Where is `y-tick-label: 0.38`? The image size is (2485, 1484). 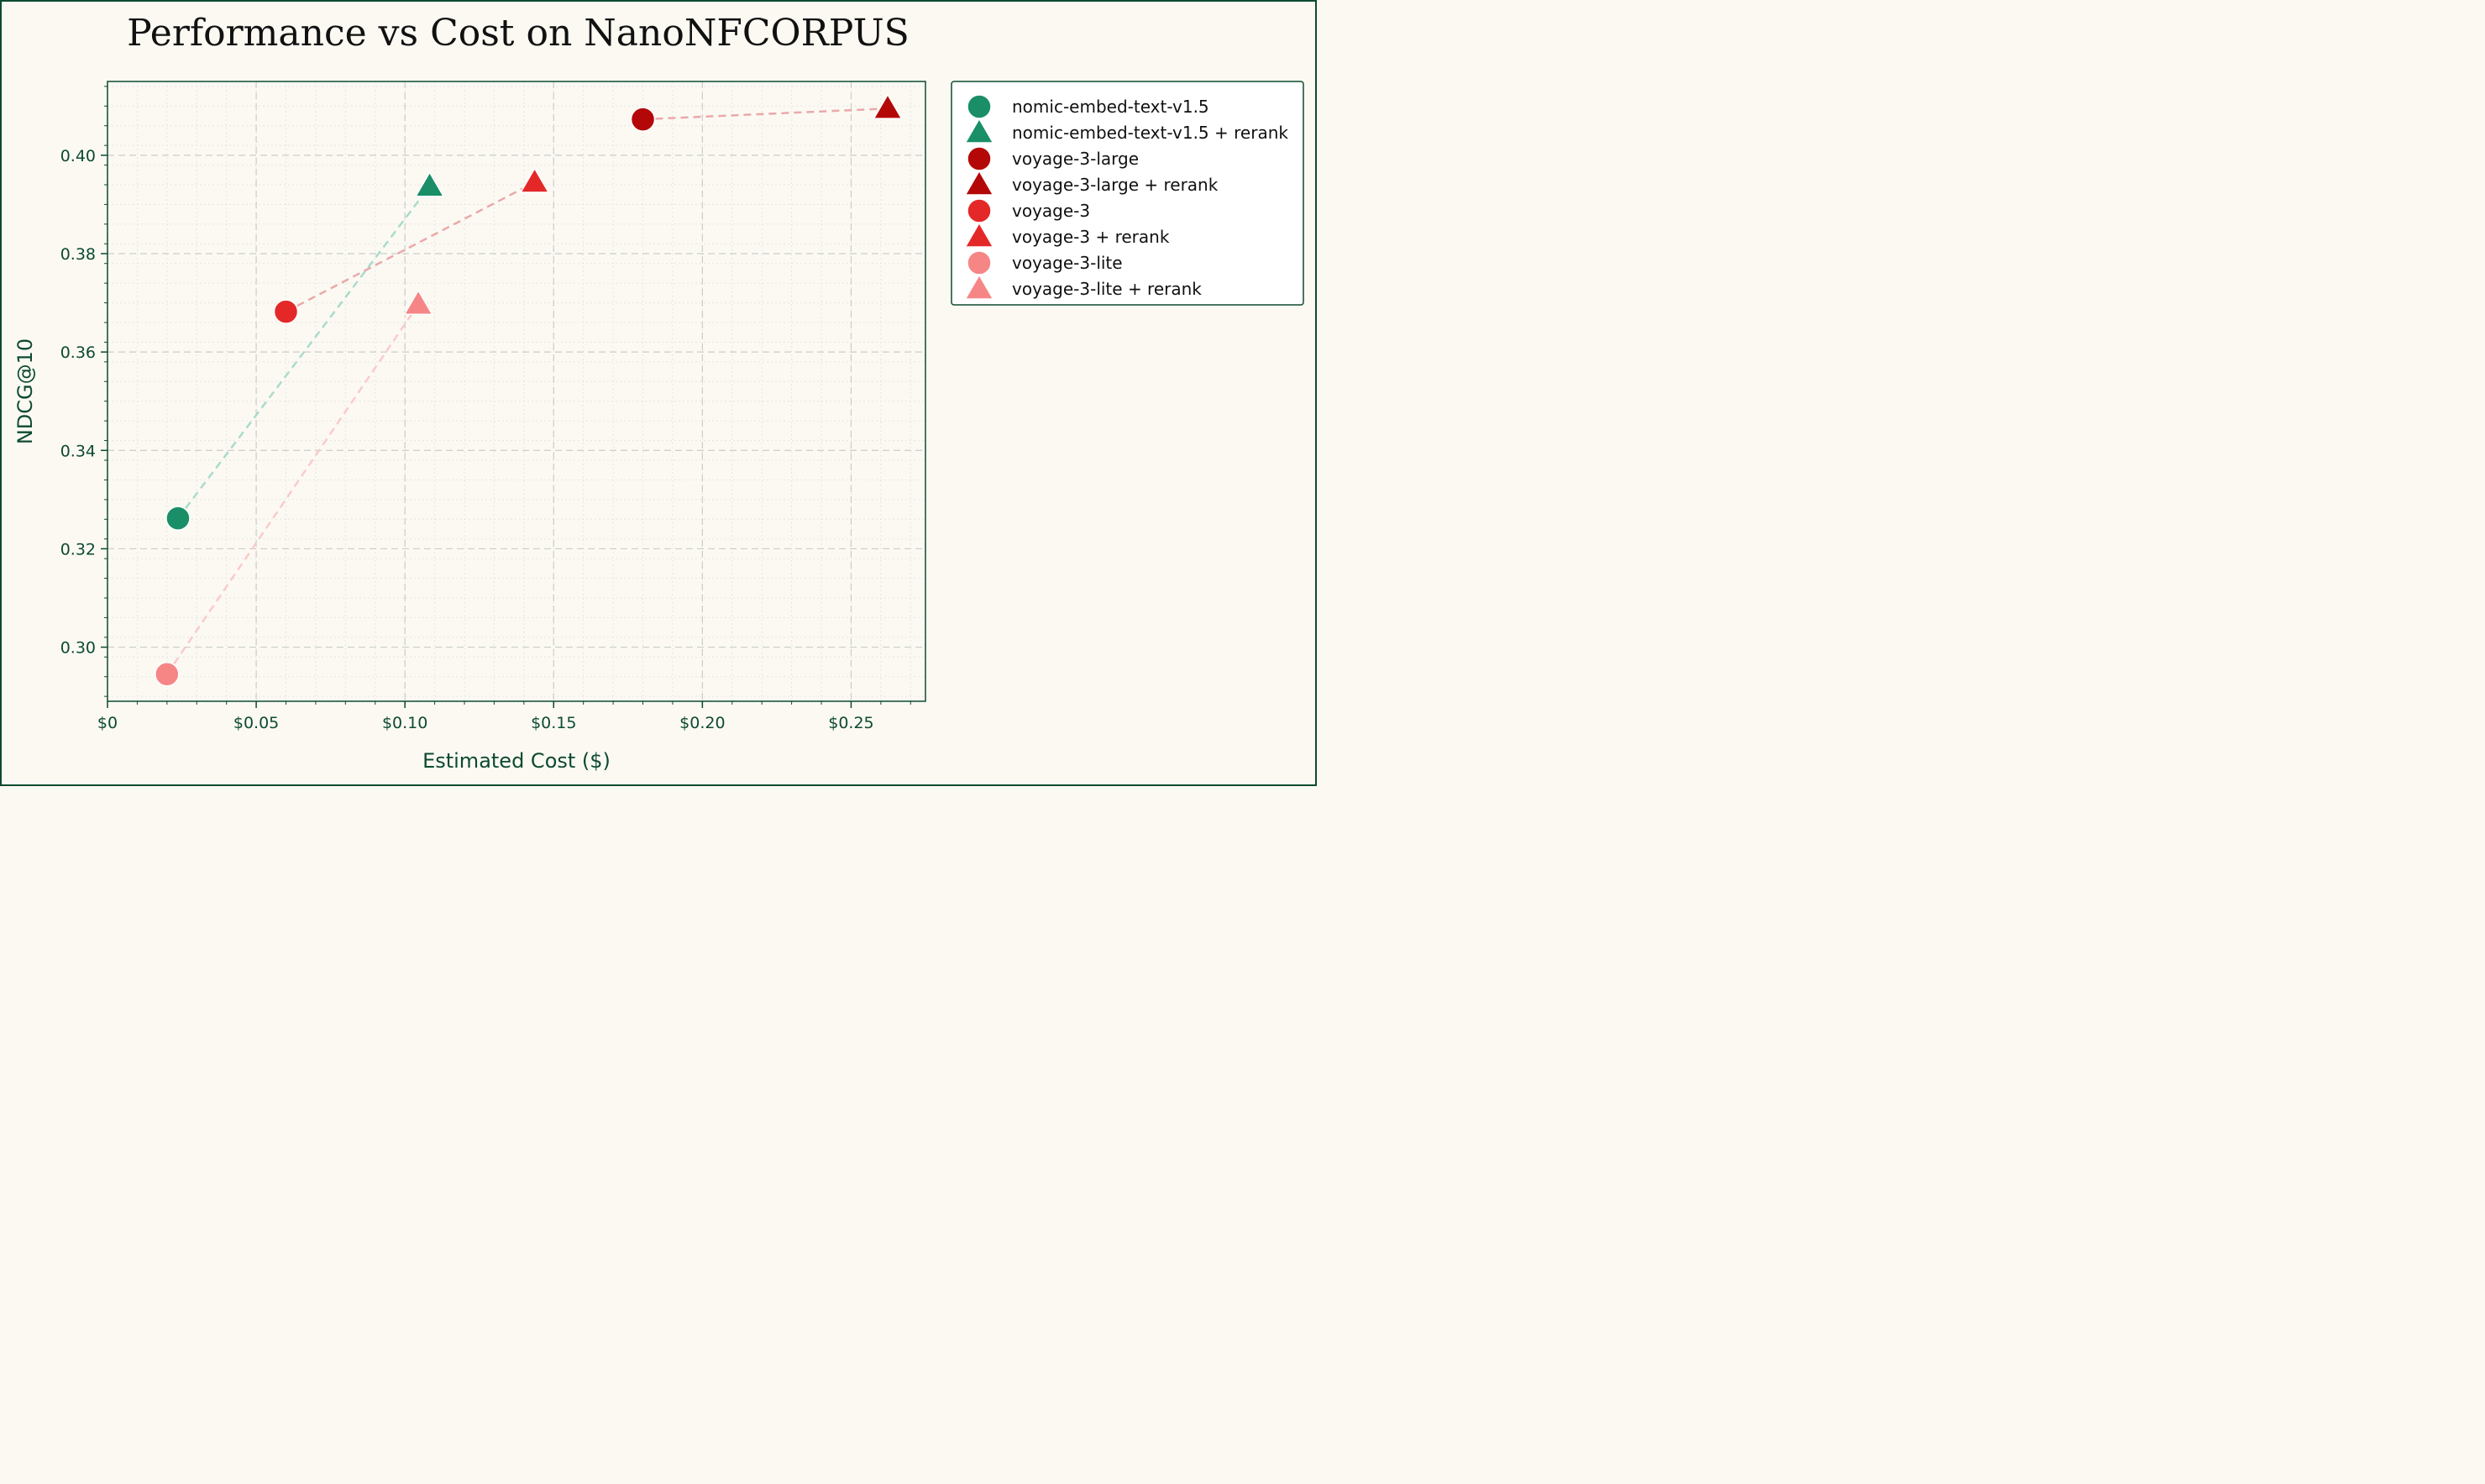 y-tick-label: 0.38 is located at coordinates (78, 255).